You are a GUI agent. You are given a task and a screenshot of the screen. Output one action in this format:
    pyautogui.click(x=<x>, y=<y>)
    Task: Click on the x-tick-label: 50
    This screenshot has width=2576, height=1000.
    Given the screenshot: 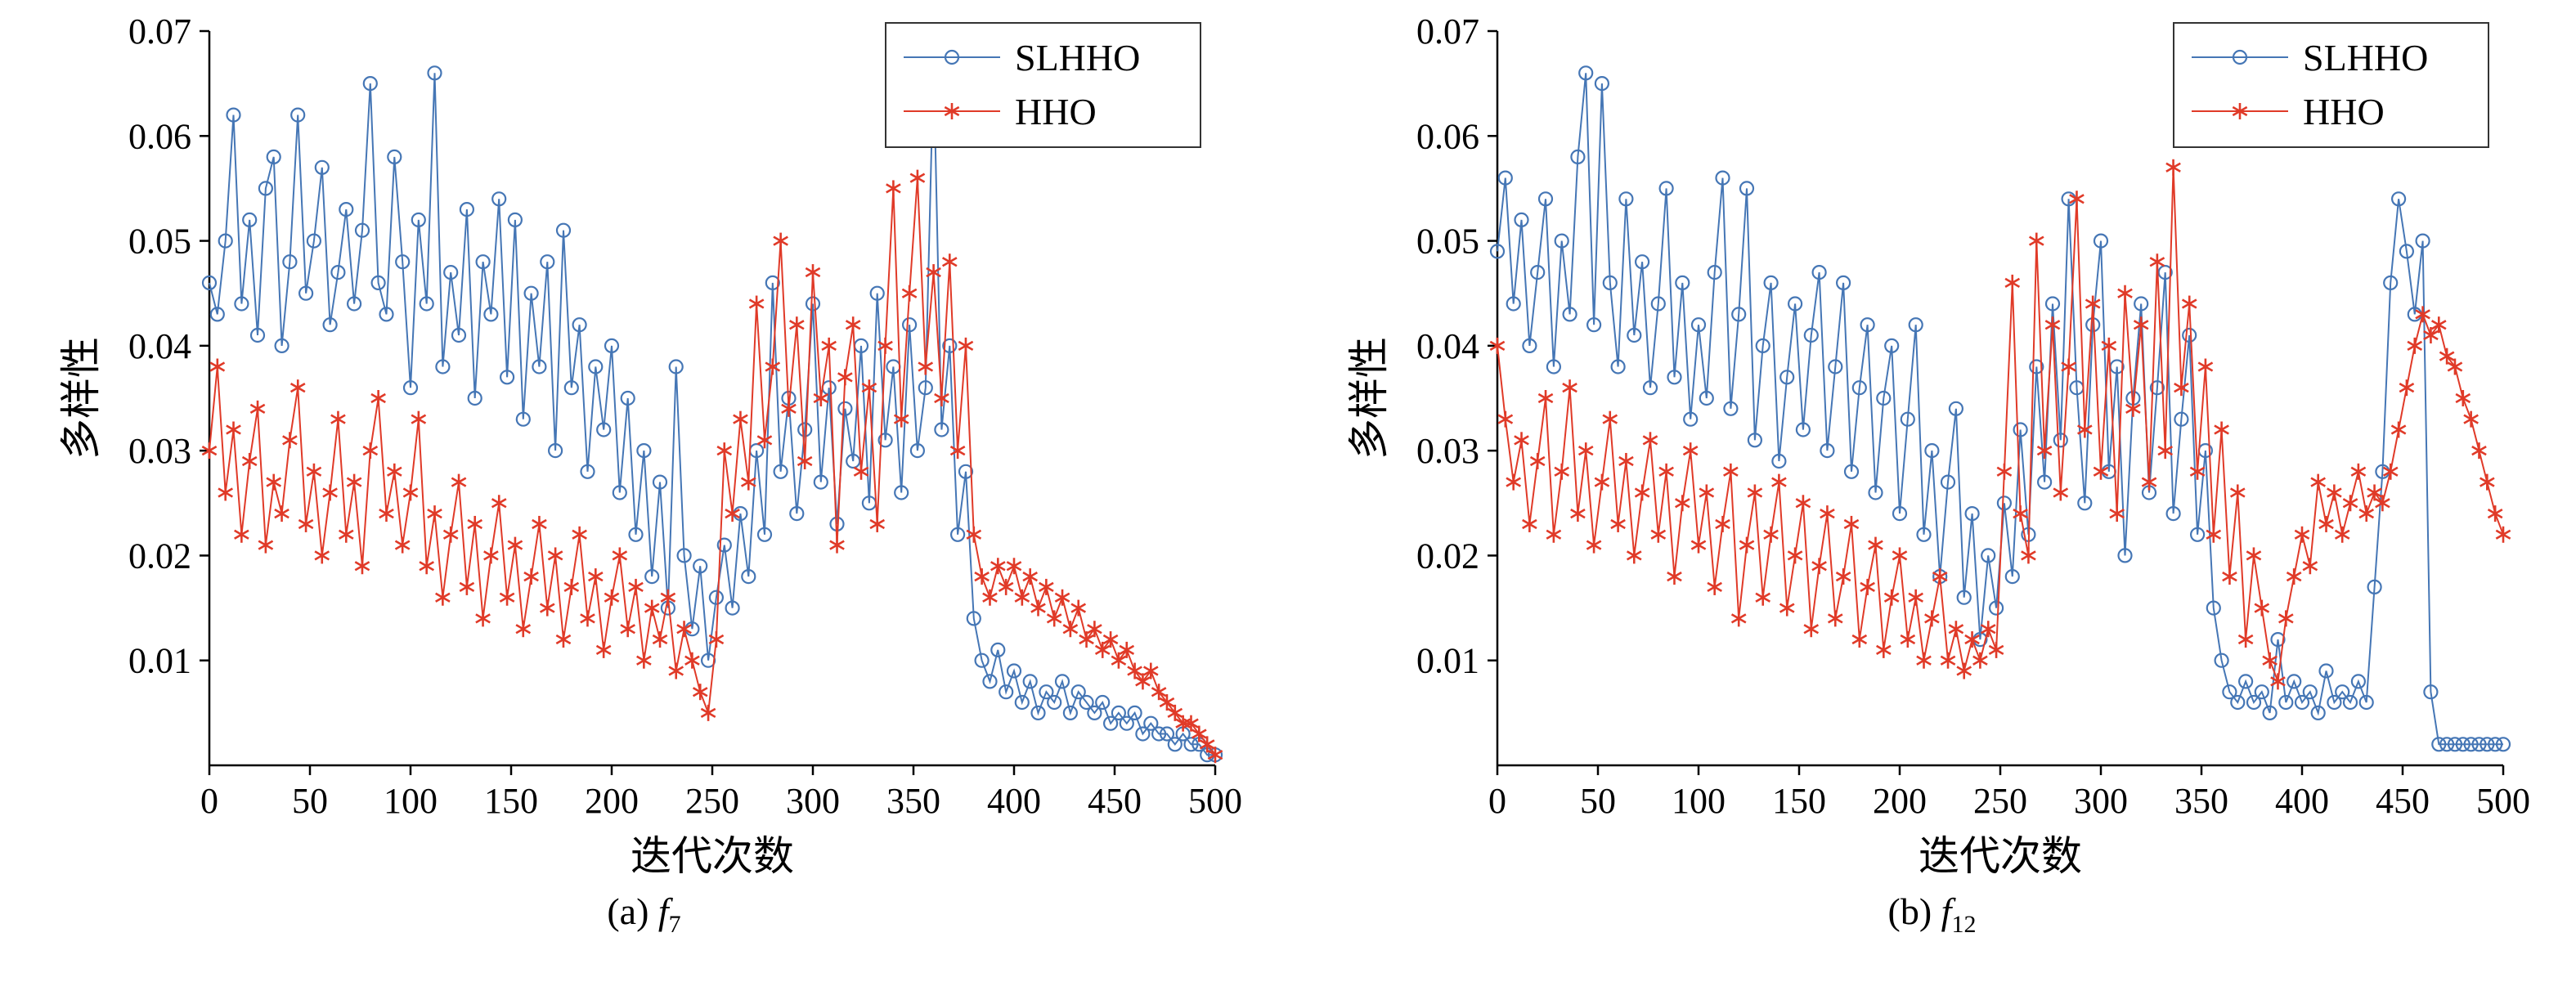 What is the action you would take?
    pyautogui.click(x=1598, y=801)
    